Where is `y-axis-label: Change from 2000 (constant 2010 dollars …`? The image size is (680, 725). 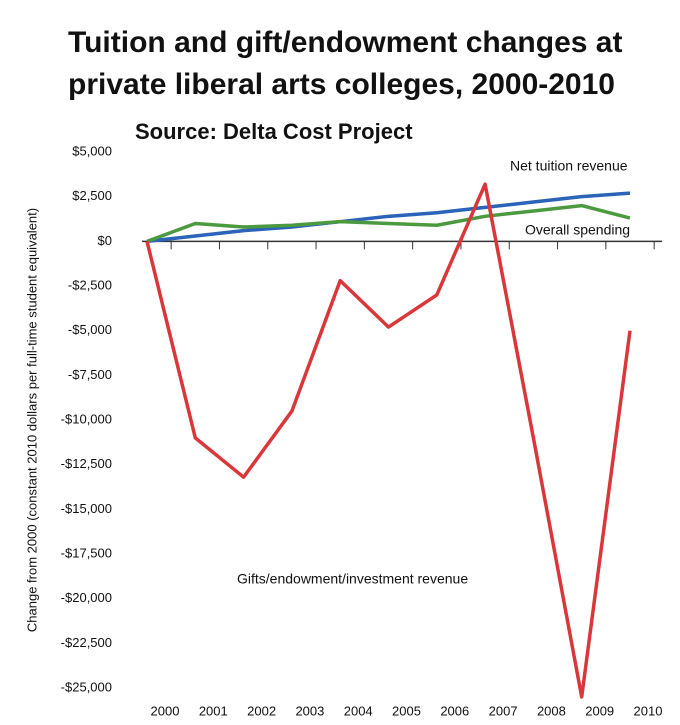 y-axis-label: Change from 2000 (constant 2010 dollars … is located at coordinates (31, 420).